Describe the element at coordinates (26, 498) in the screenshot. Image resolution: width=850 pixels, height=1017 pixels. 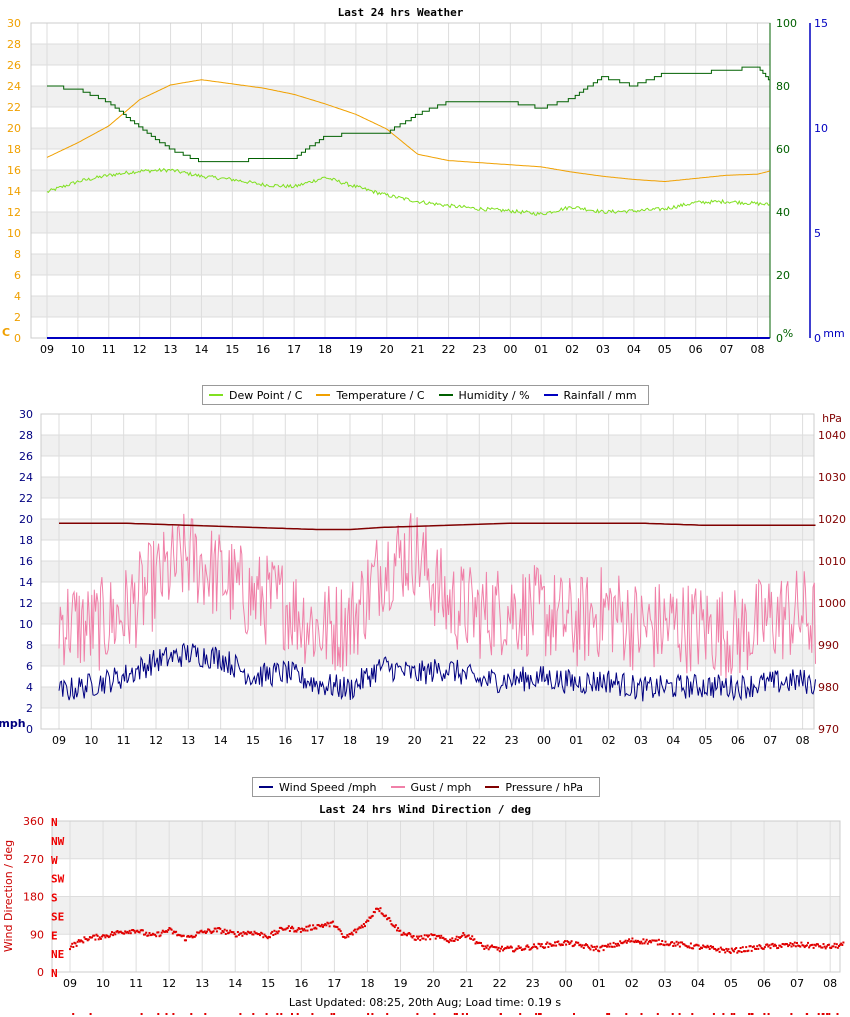
I see `y-tick-label: 22` at that location.